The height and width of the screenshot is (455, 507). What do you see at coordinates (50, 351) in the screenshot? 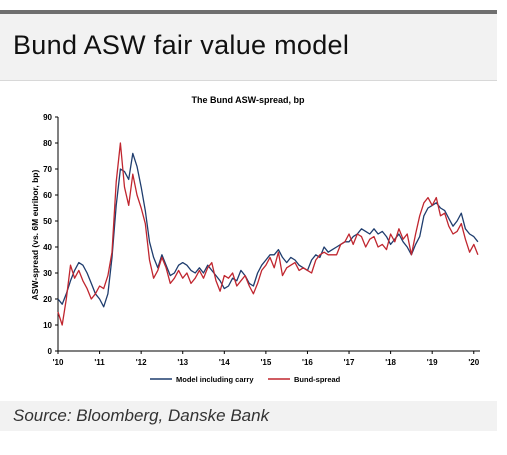
I see `y-tick-label: 0` at bounding box center [50, 351].